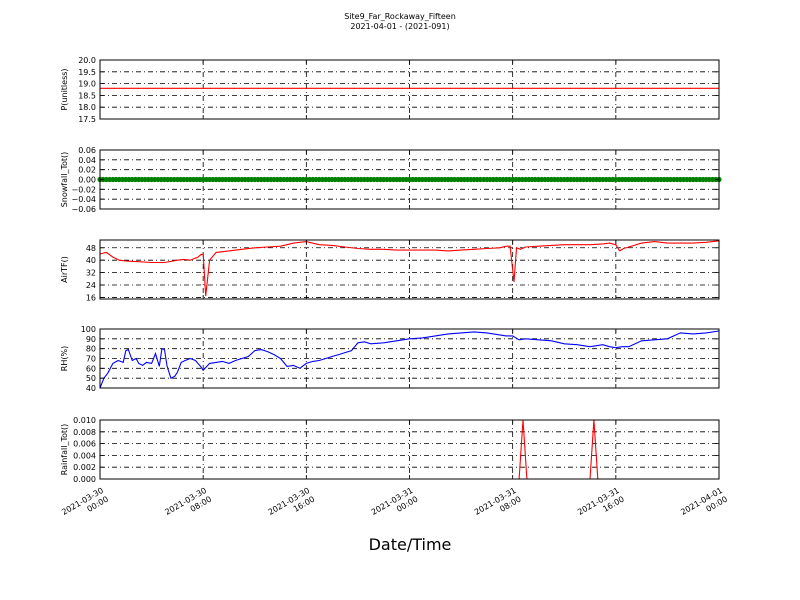  Describe the element at coordinates (87, 170) in the screenshot. I see `y-tick-label: 0.02` at that location.